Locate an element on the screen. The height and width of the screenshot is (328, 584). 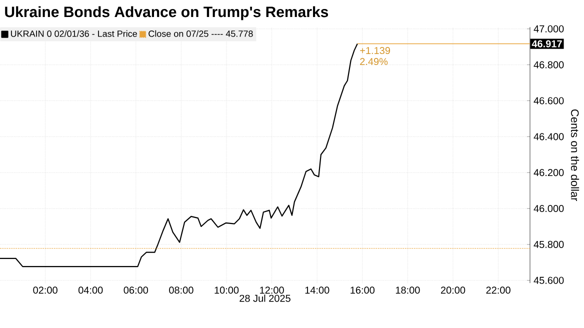
legend-label: UKRAIN 0 02/01/36 - Last Price is located at coordinates (74, 33).